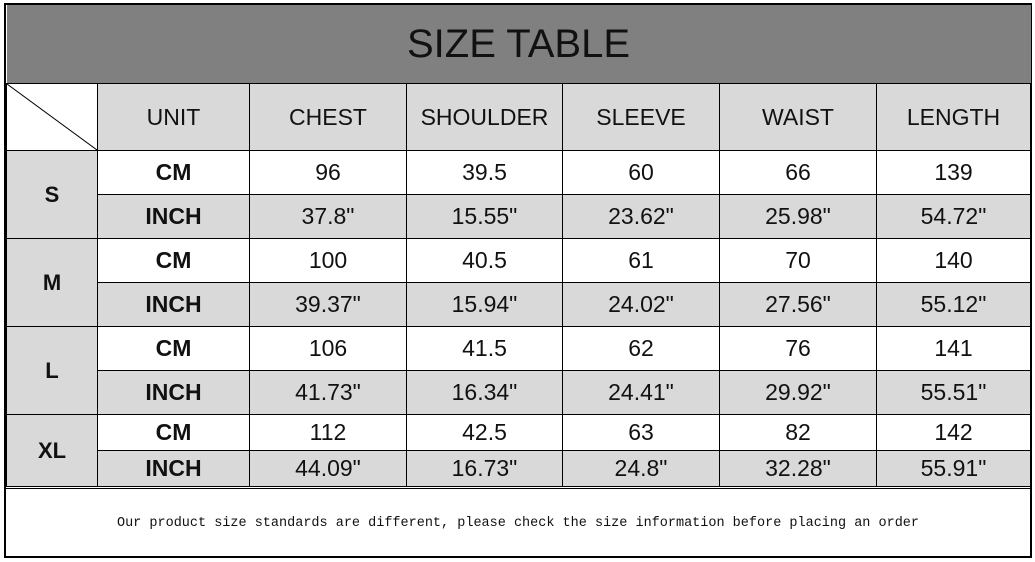 This screenshot has width=1035, height=562. Describe the element at coordinates (52, 450) in the screenshot. I see `size-label: XL` at that location.